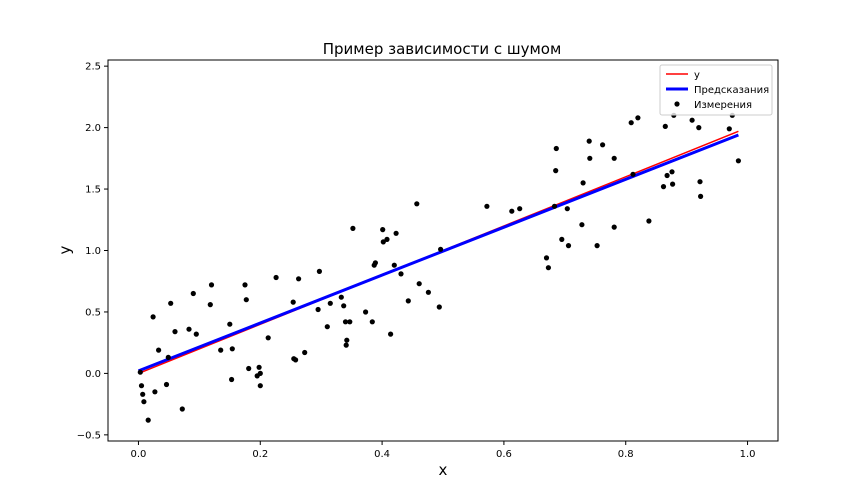 This screenshot has width=864, height=504. I want to click on legend-label-y: y, so click(697, 75).